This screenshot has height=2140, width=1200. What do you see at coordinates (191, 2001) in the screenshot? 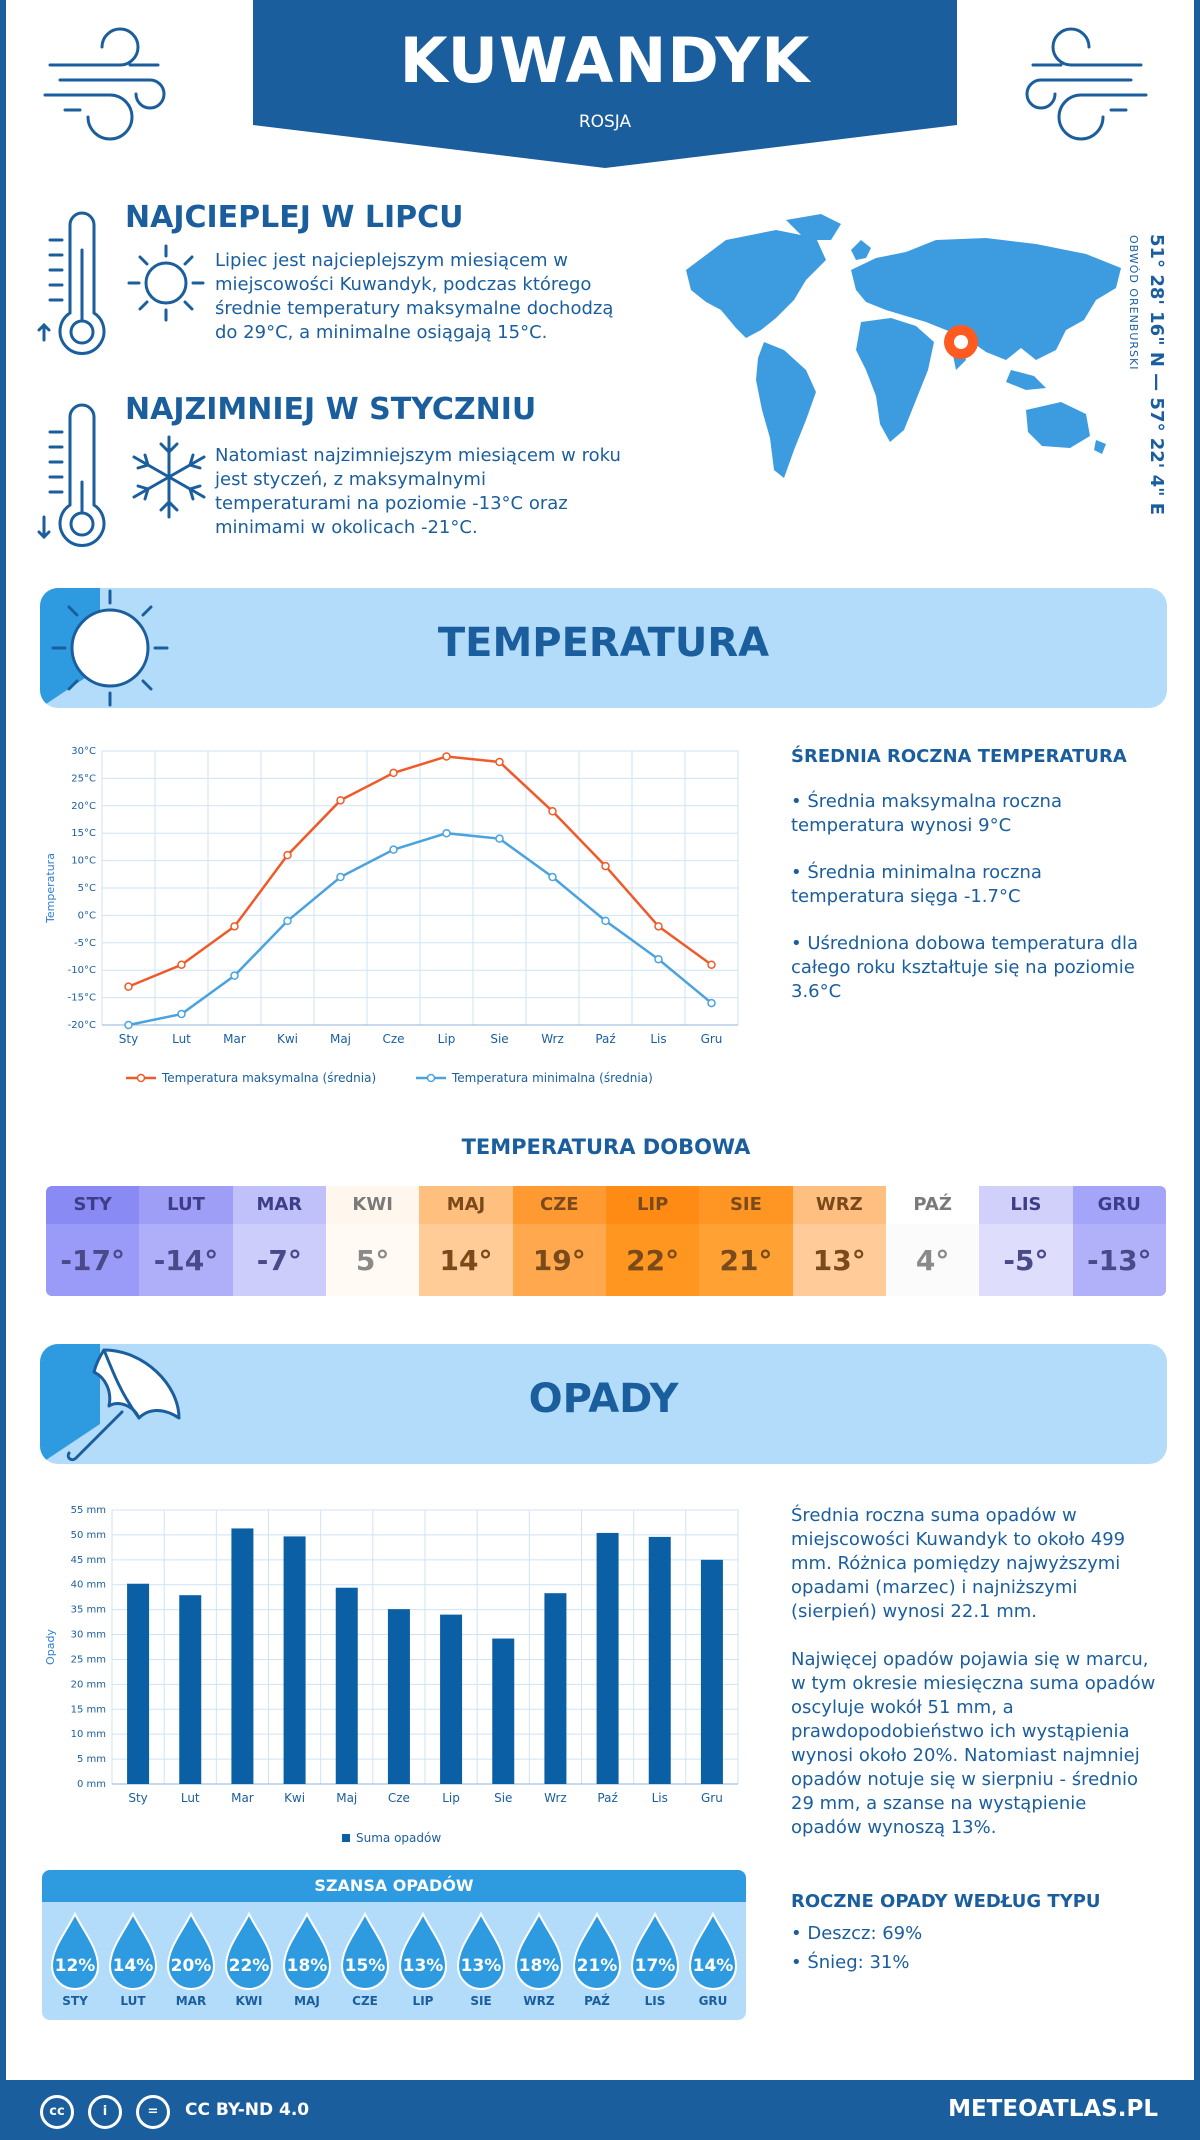
I see `precipitation-chance-month: MAR` at bounding box center [191, 2001].